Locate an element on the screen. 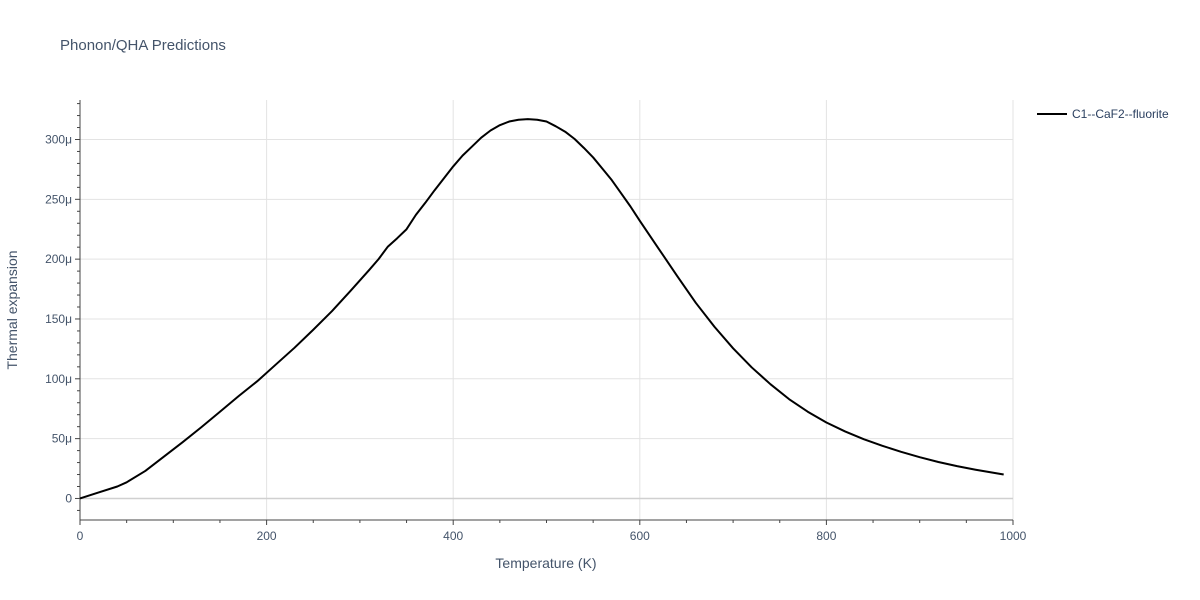  y-tick-label: 50μ is located at coordinates (62, 439).